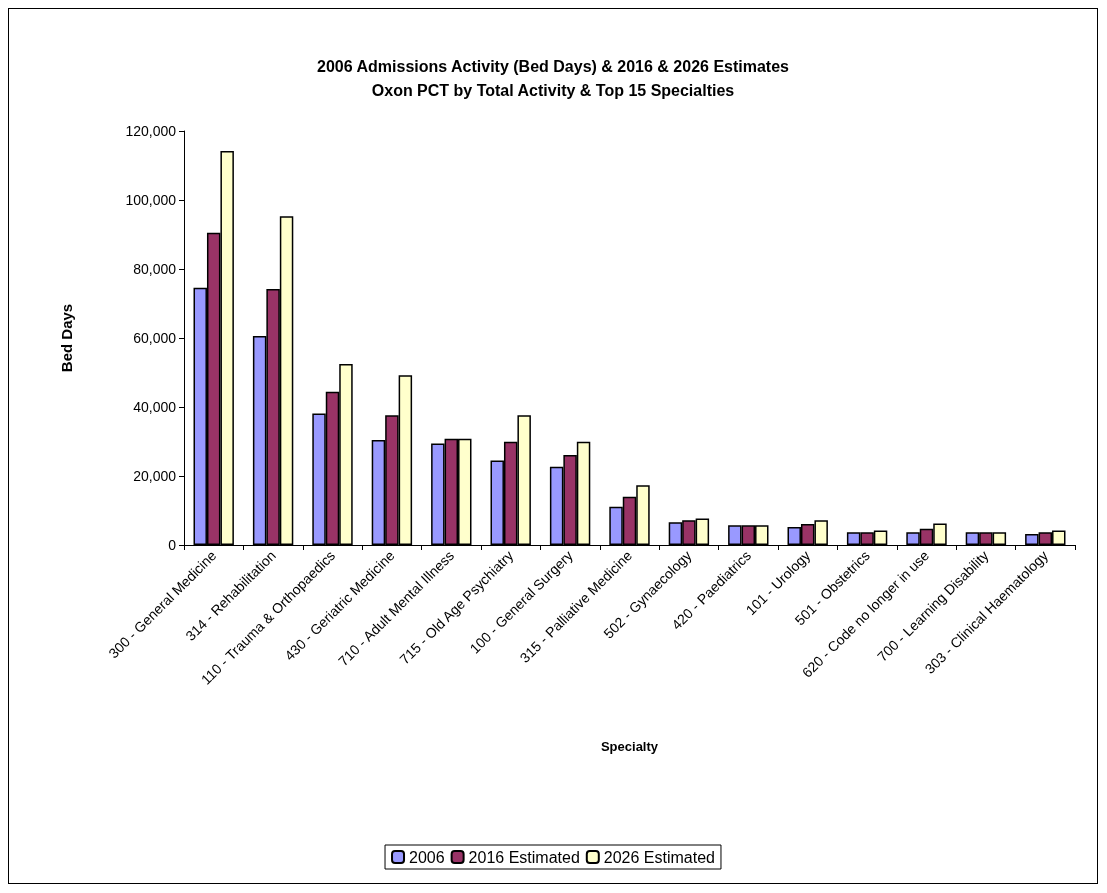  I want to click on legend-label: 2006, so click(427, 857).